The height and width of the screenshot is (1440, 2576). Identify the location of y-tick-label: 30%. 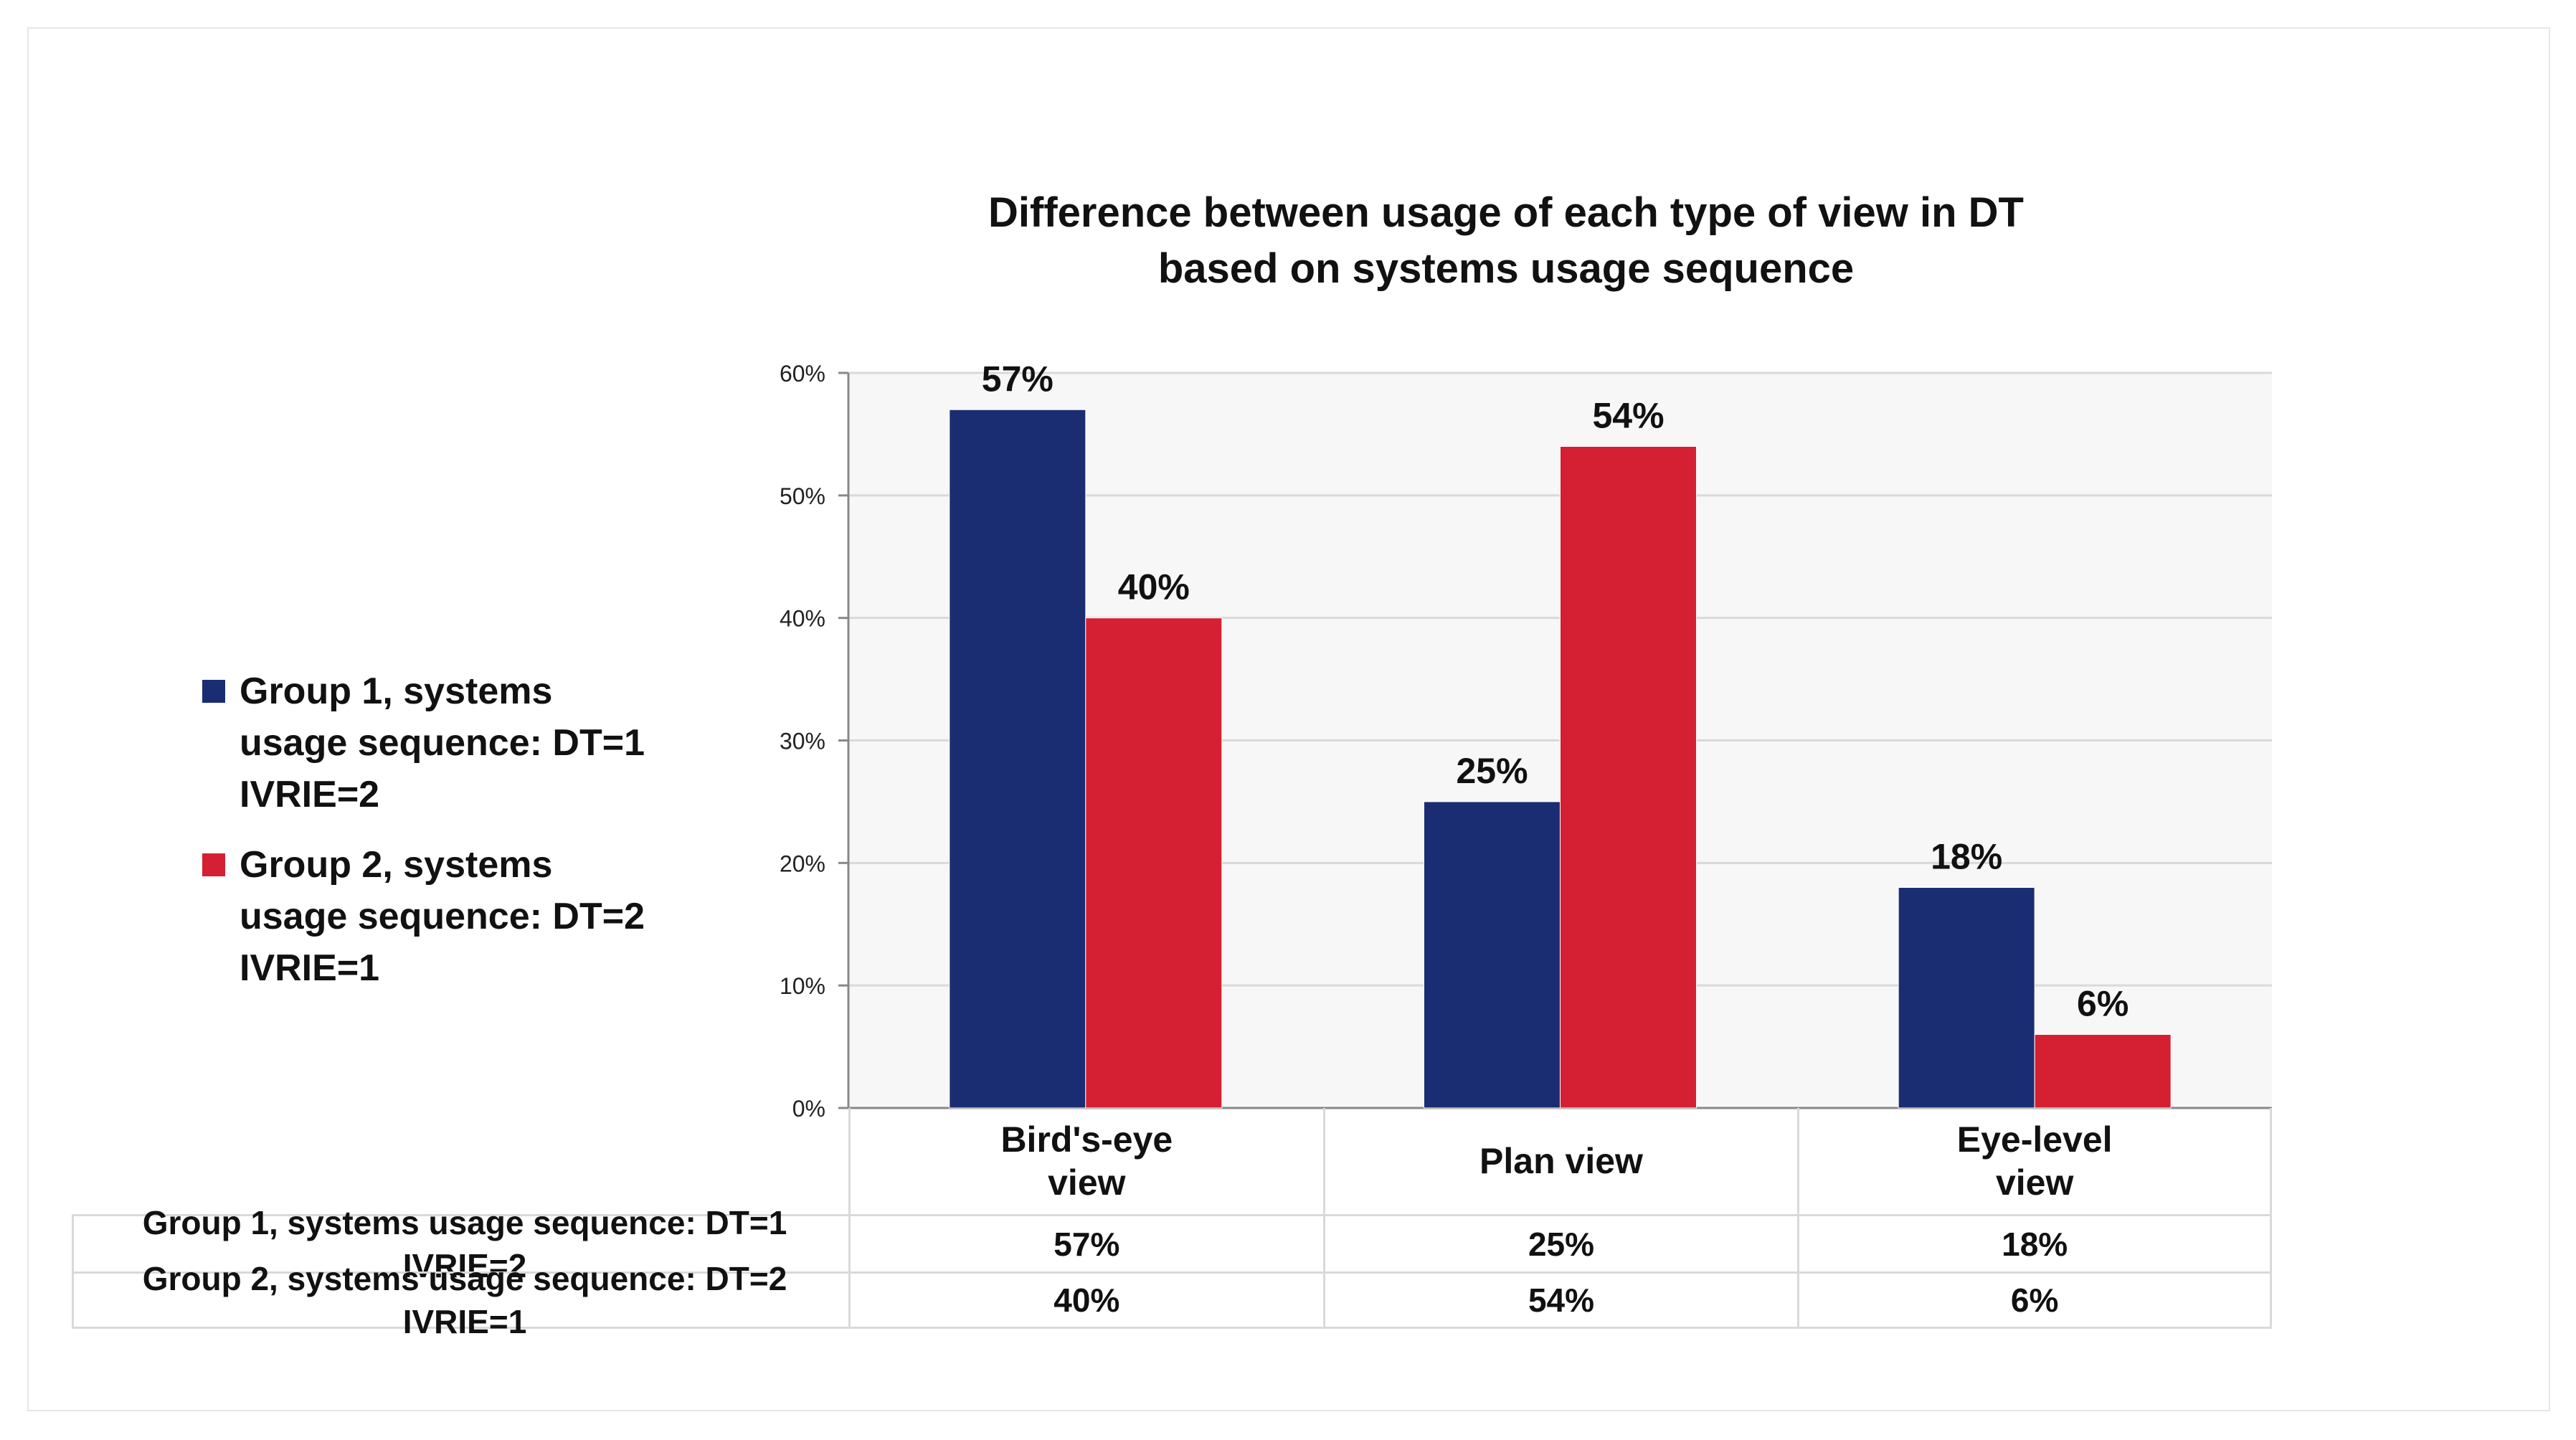
(802, 742).